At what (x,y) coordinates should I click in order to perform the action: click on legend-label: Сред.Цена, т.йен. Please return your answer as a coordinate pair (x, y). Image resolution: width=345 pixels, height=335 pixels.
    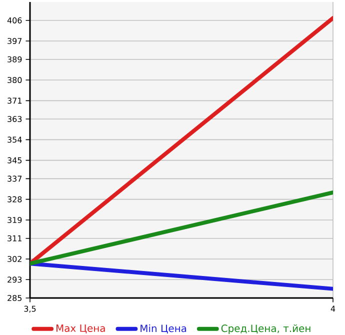
    Looking at the image, I should click on (265, 329).